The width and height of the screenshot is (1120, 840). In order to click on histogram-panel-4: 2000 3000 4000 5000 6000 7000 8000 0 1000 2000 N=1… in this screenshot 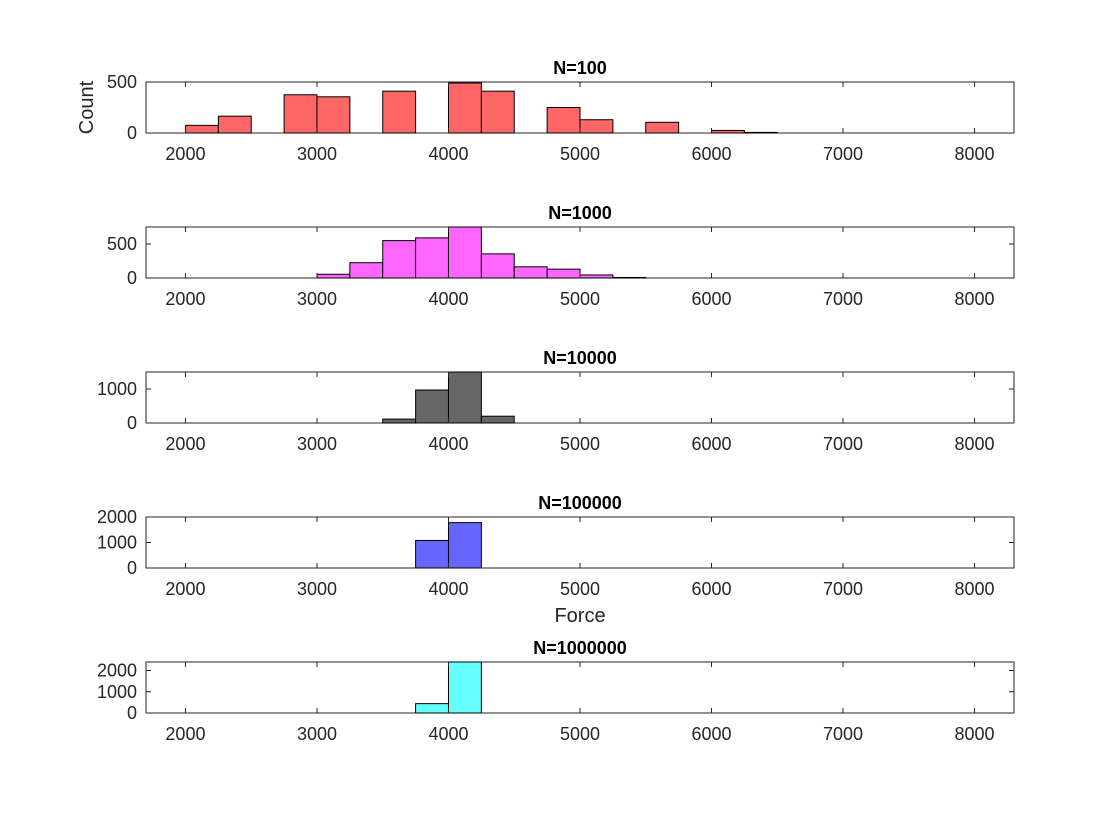, I will do `click(556, 560)`.